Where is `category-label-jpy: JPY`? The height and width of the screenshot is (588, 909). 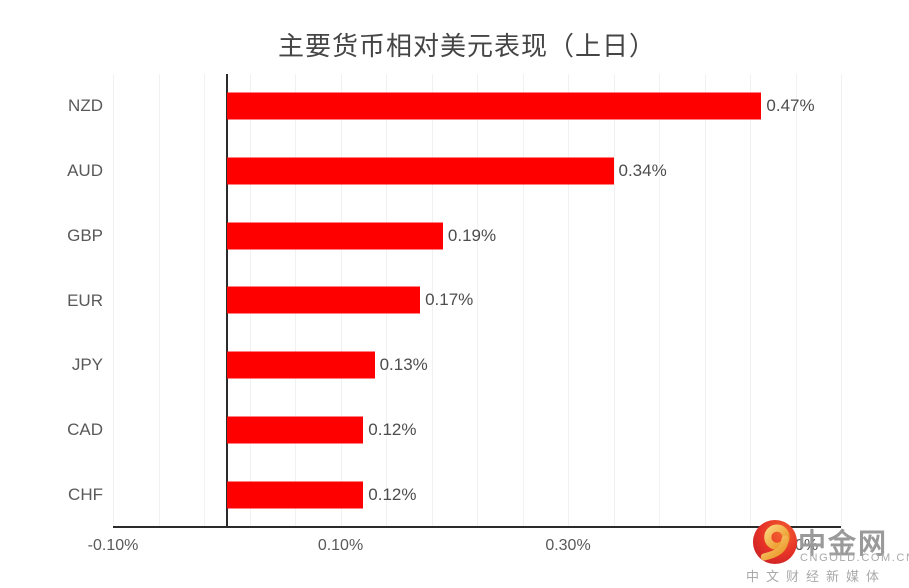 category-label-jpy: JPY is located at coordinates (87, 365).